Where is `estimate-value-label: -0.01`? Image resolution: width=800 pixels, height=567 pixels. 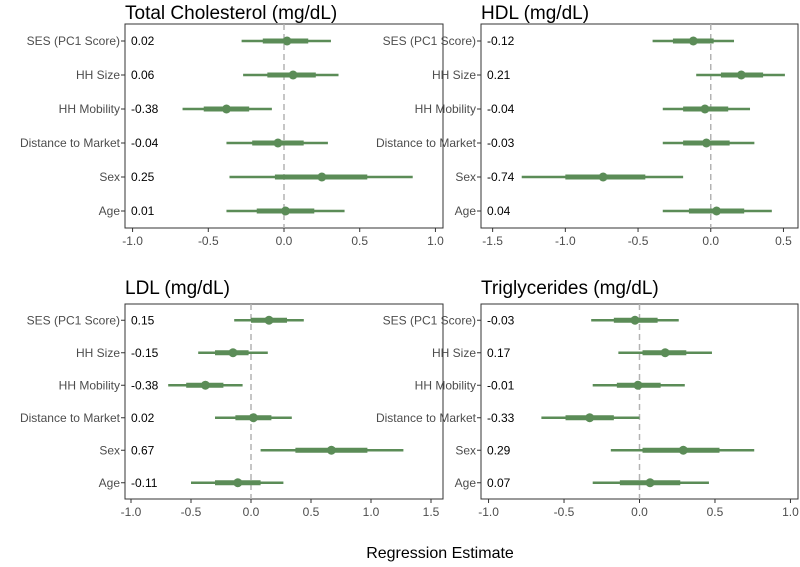 estimate-value-label: -0.01 is located at coordinates (501, 385).